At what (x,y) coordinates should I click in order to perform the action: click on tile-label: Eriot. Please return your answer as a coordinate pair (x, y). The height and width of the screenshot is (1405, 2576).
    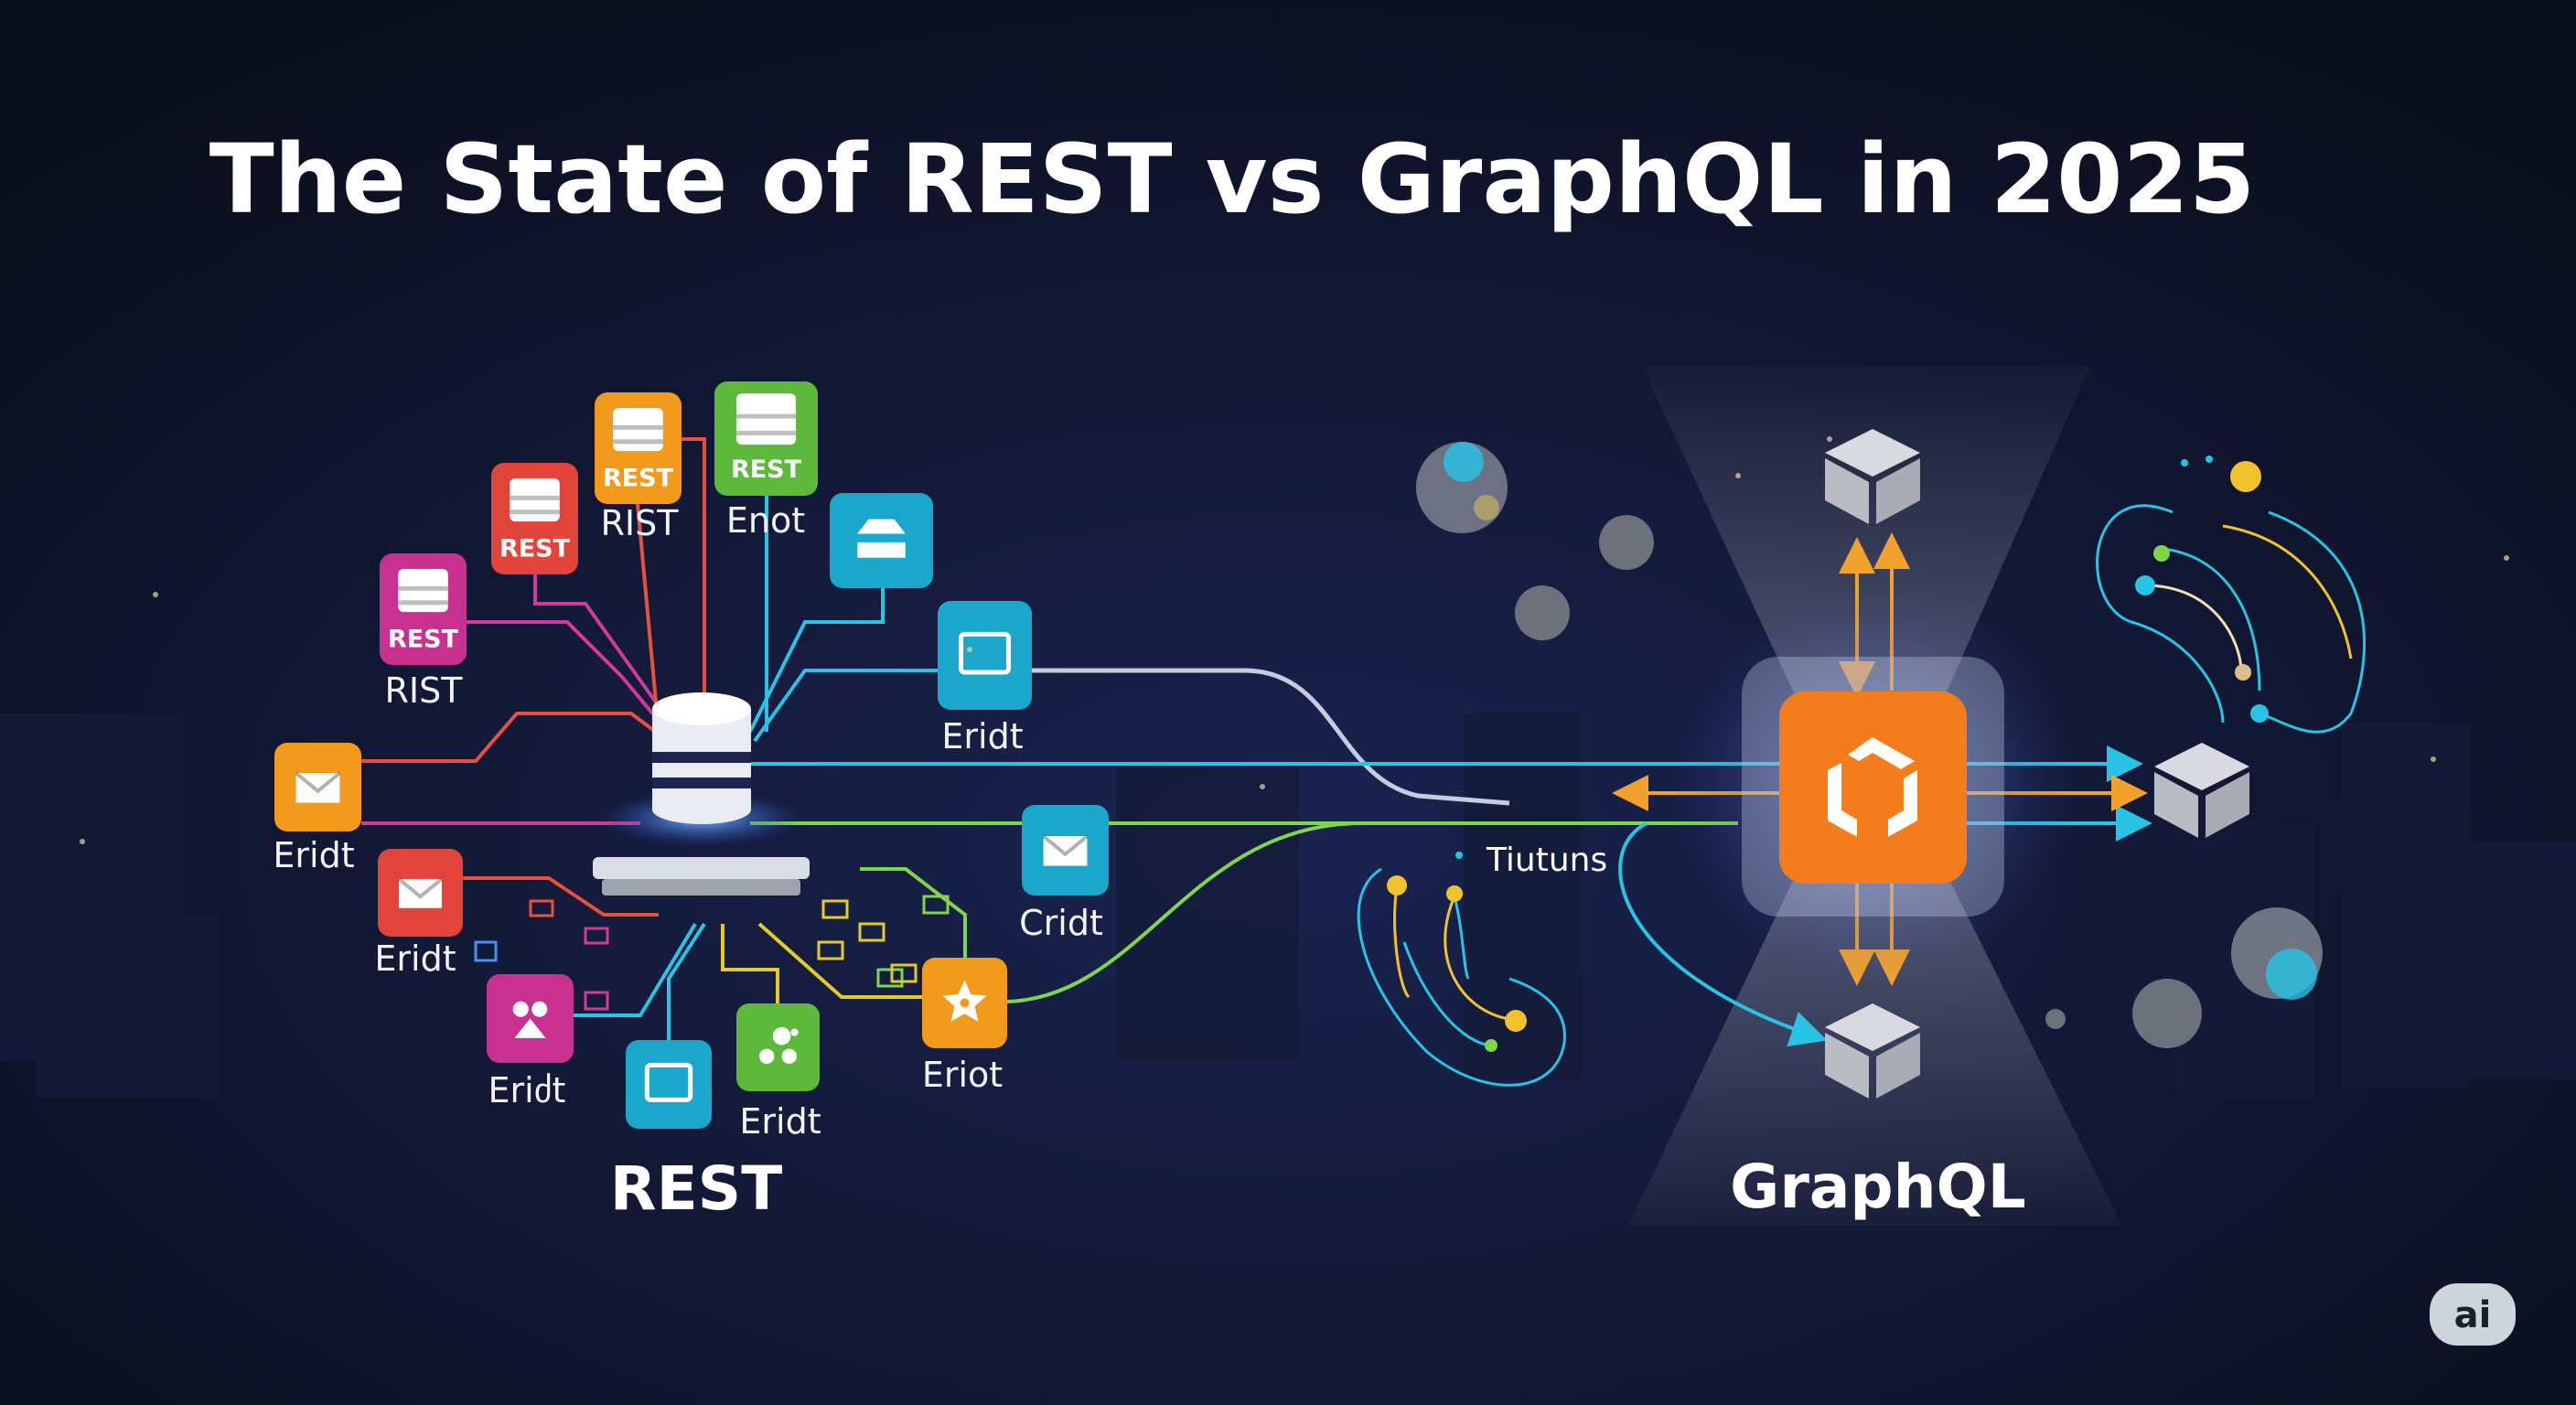
    Looking at the image, I should click on (962, 1075).